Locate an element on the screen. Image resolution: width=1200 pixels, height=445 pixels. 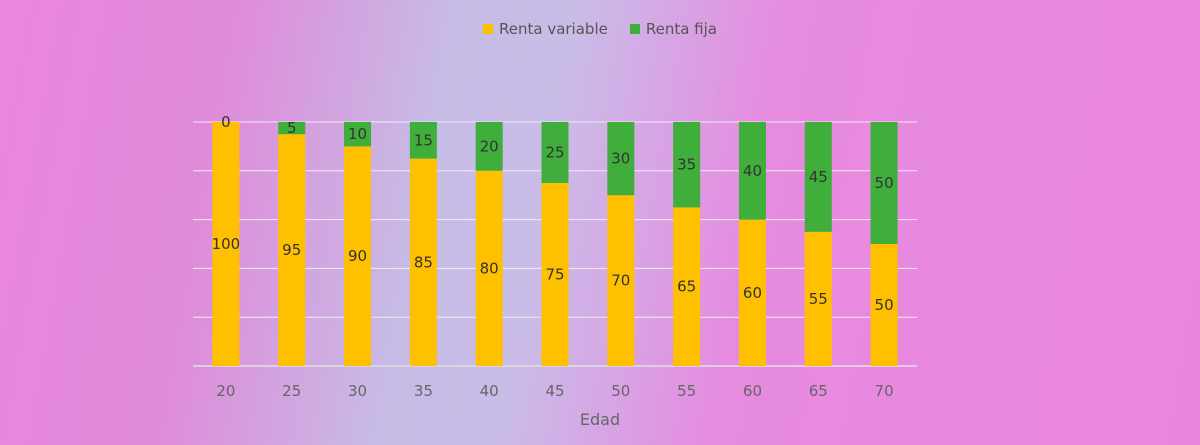
data-label: 70 is located at coordinates (620, 281).